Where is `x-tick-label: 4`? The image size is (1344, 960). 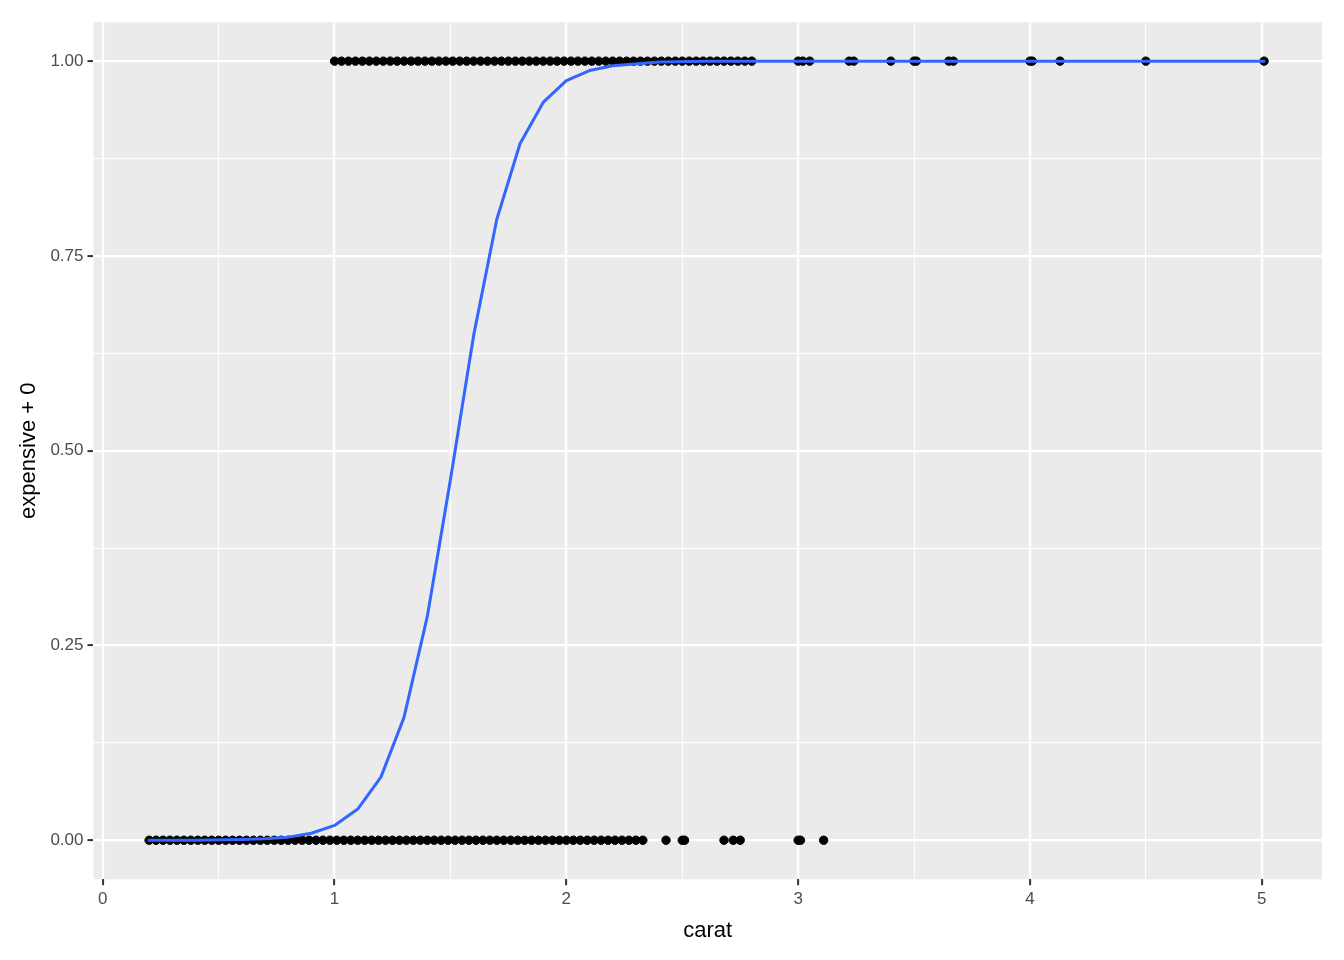 x-tick-label: 4 is located at coordinates (1030, 899).